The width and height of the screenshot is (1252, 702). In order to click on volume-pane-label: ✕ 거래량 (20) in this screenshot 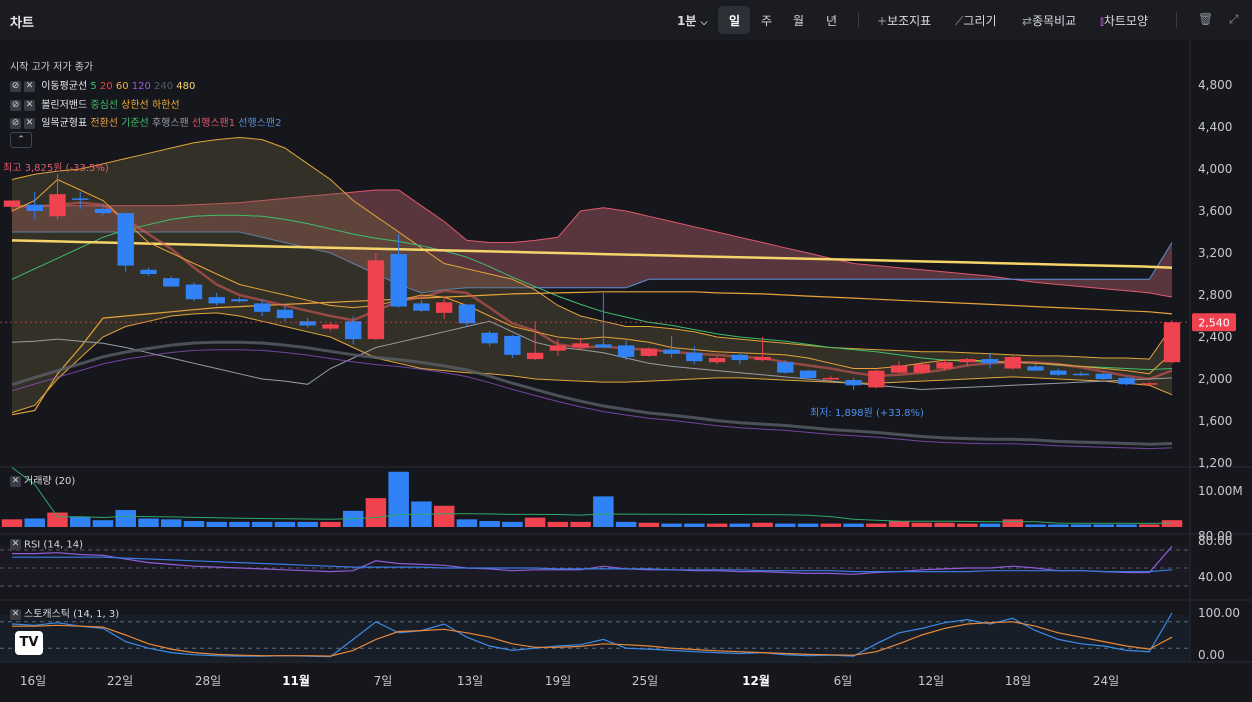, I will do `click(42, 479)`.